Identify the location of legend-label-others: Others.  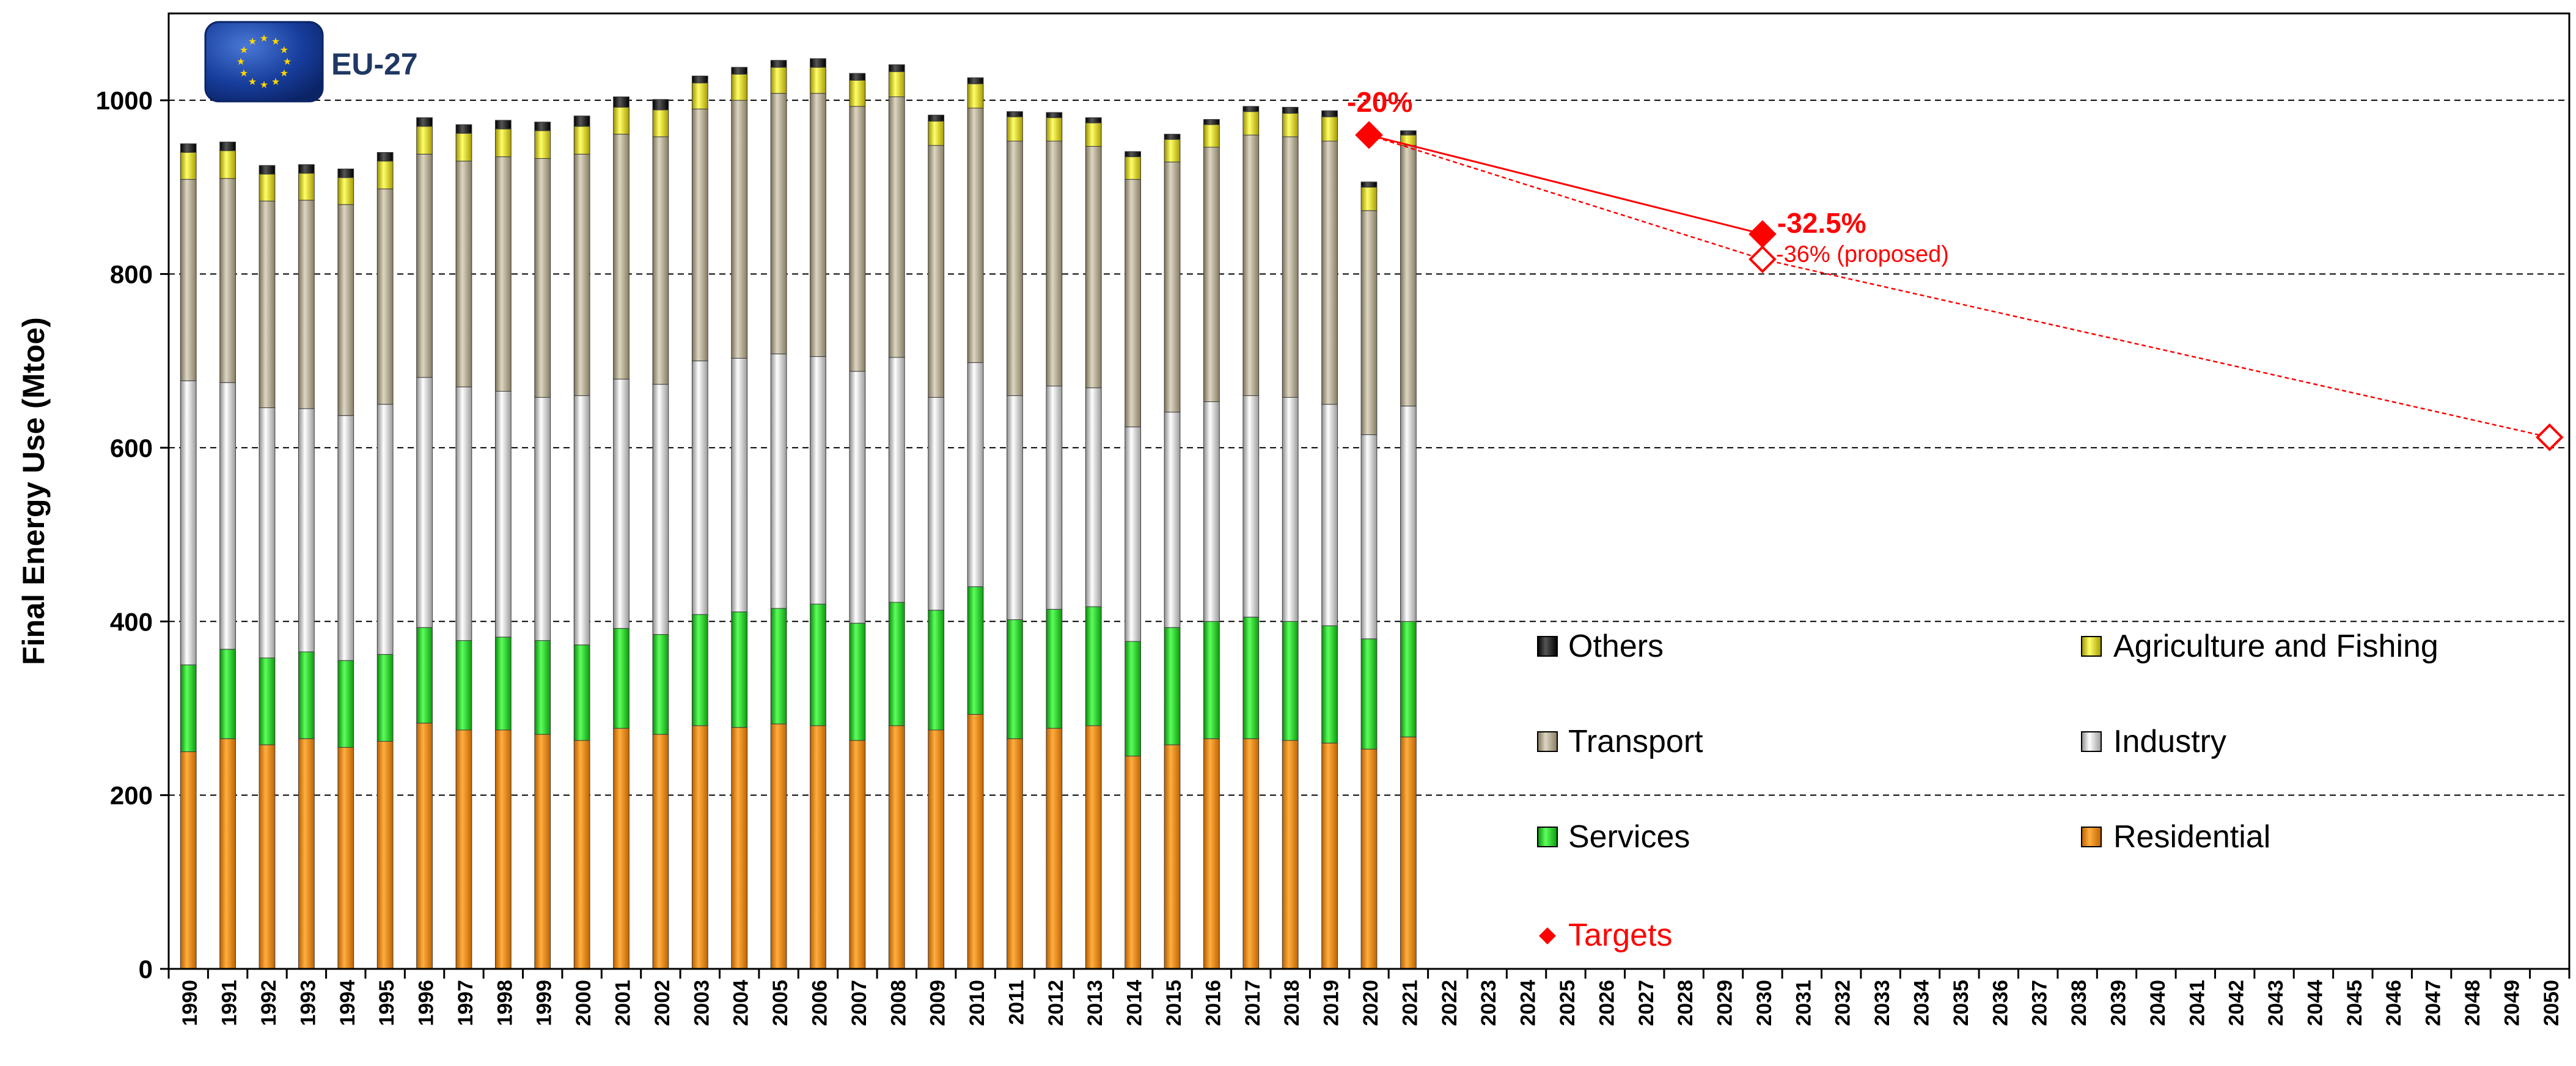
(1616, 646).